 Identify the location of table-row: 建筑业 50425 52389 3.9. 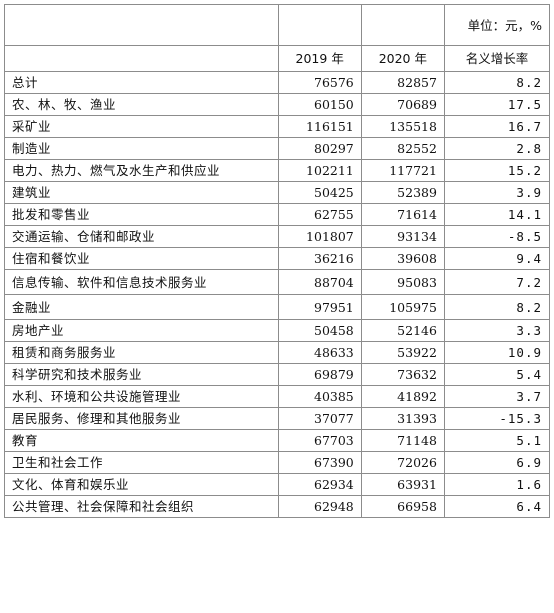
(277, 192).